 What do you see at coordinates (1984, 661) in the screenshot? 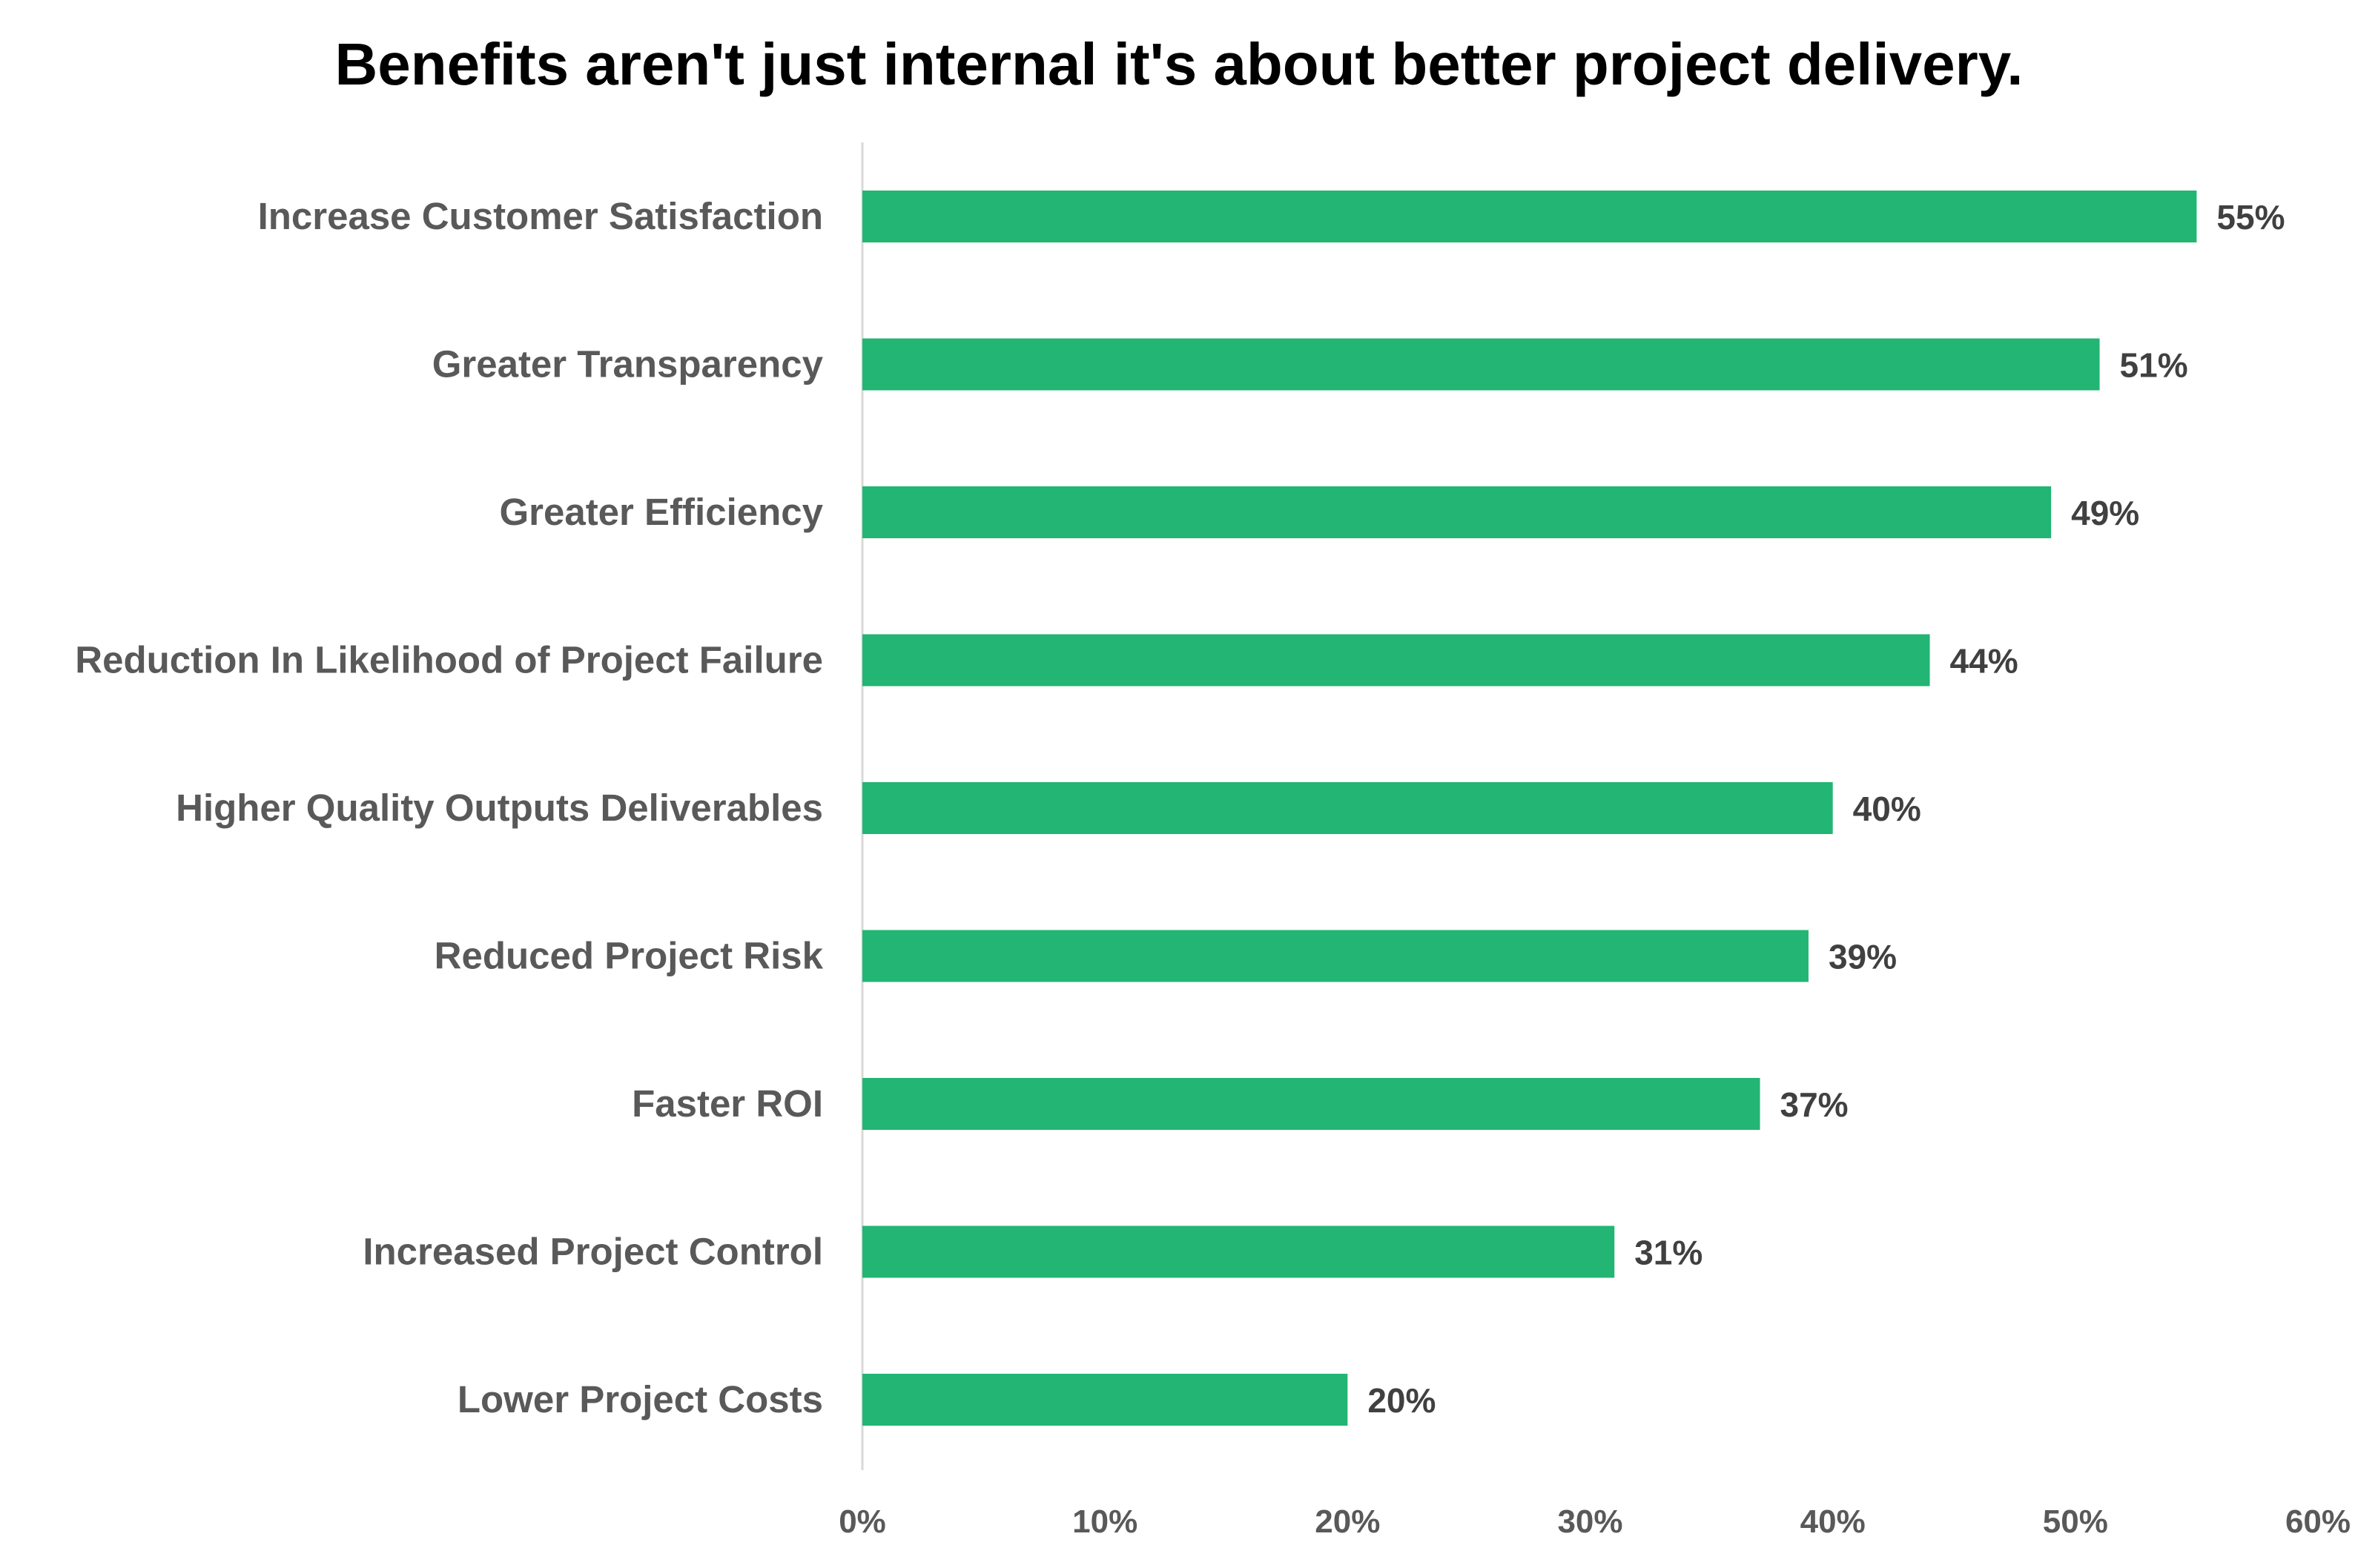
I see `data-label: 44%` at bounding box center [1984, 661].